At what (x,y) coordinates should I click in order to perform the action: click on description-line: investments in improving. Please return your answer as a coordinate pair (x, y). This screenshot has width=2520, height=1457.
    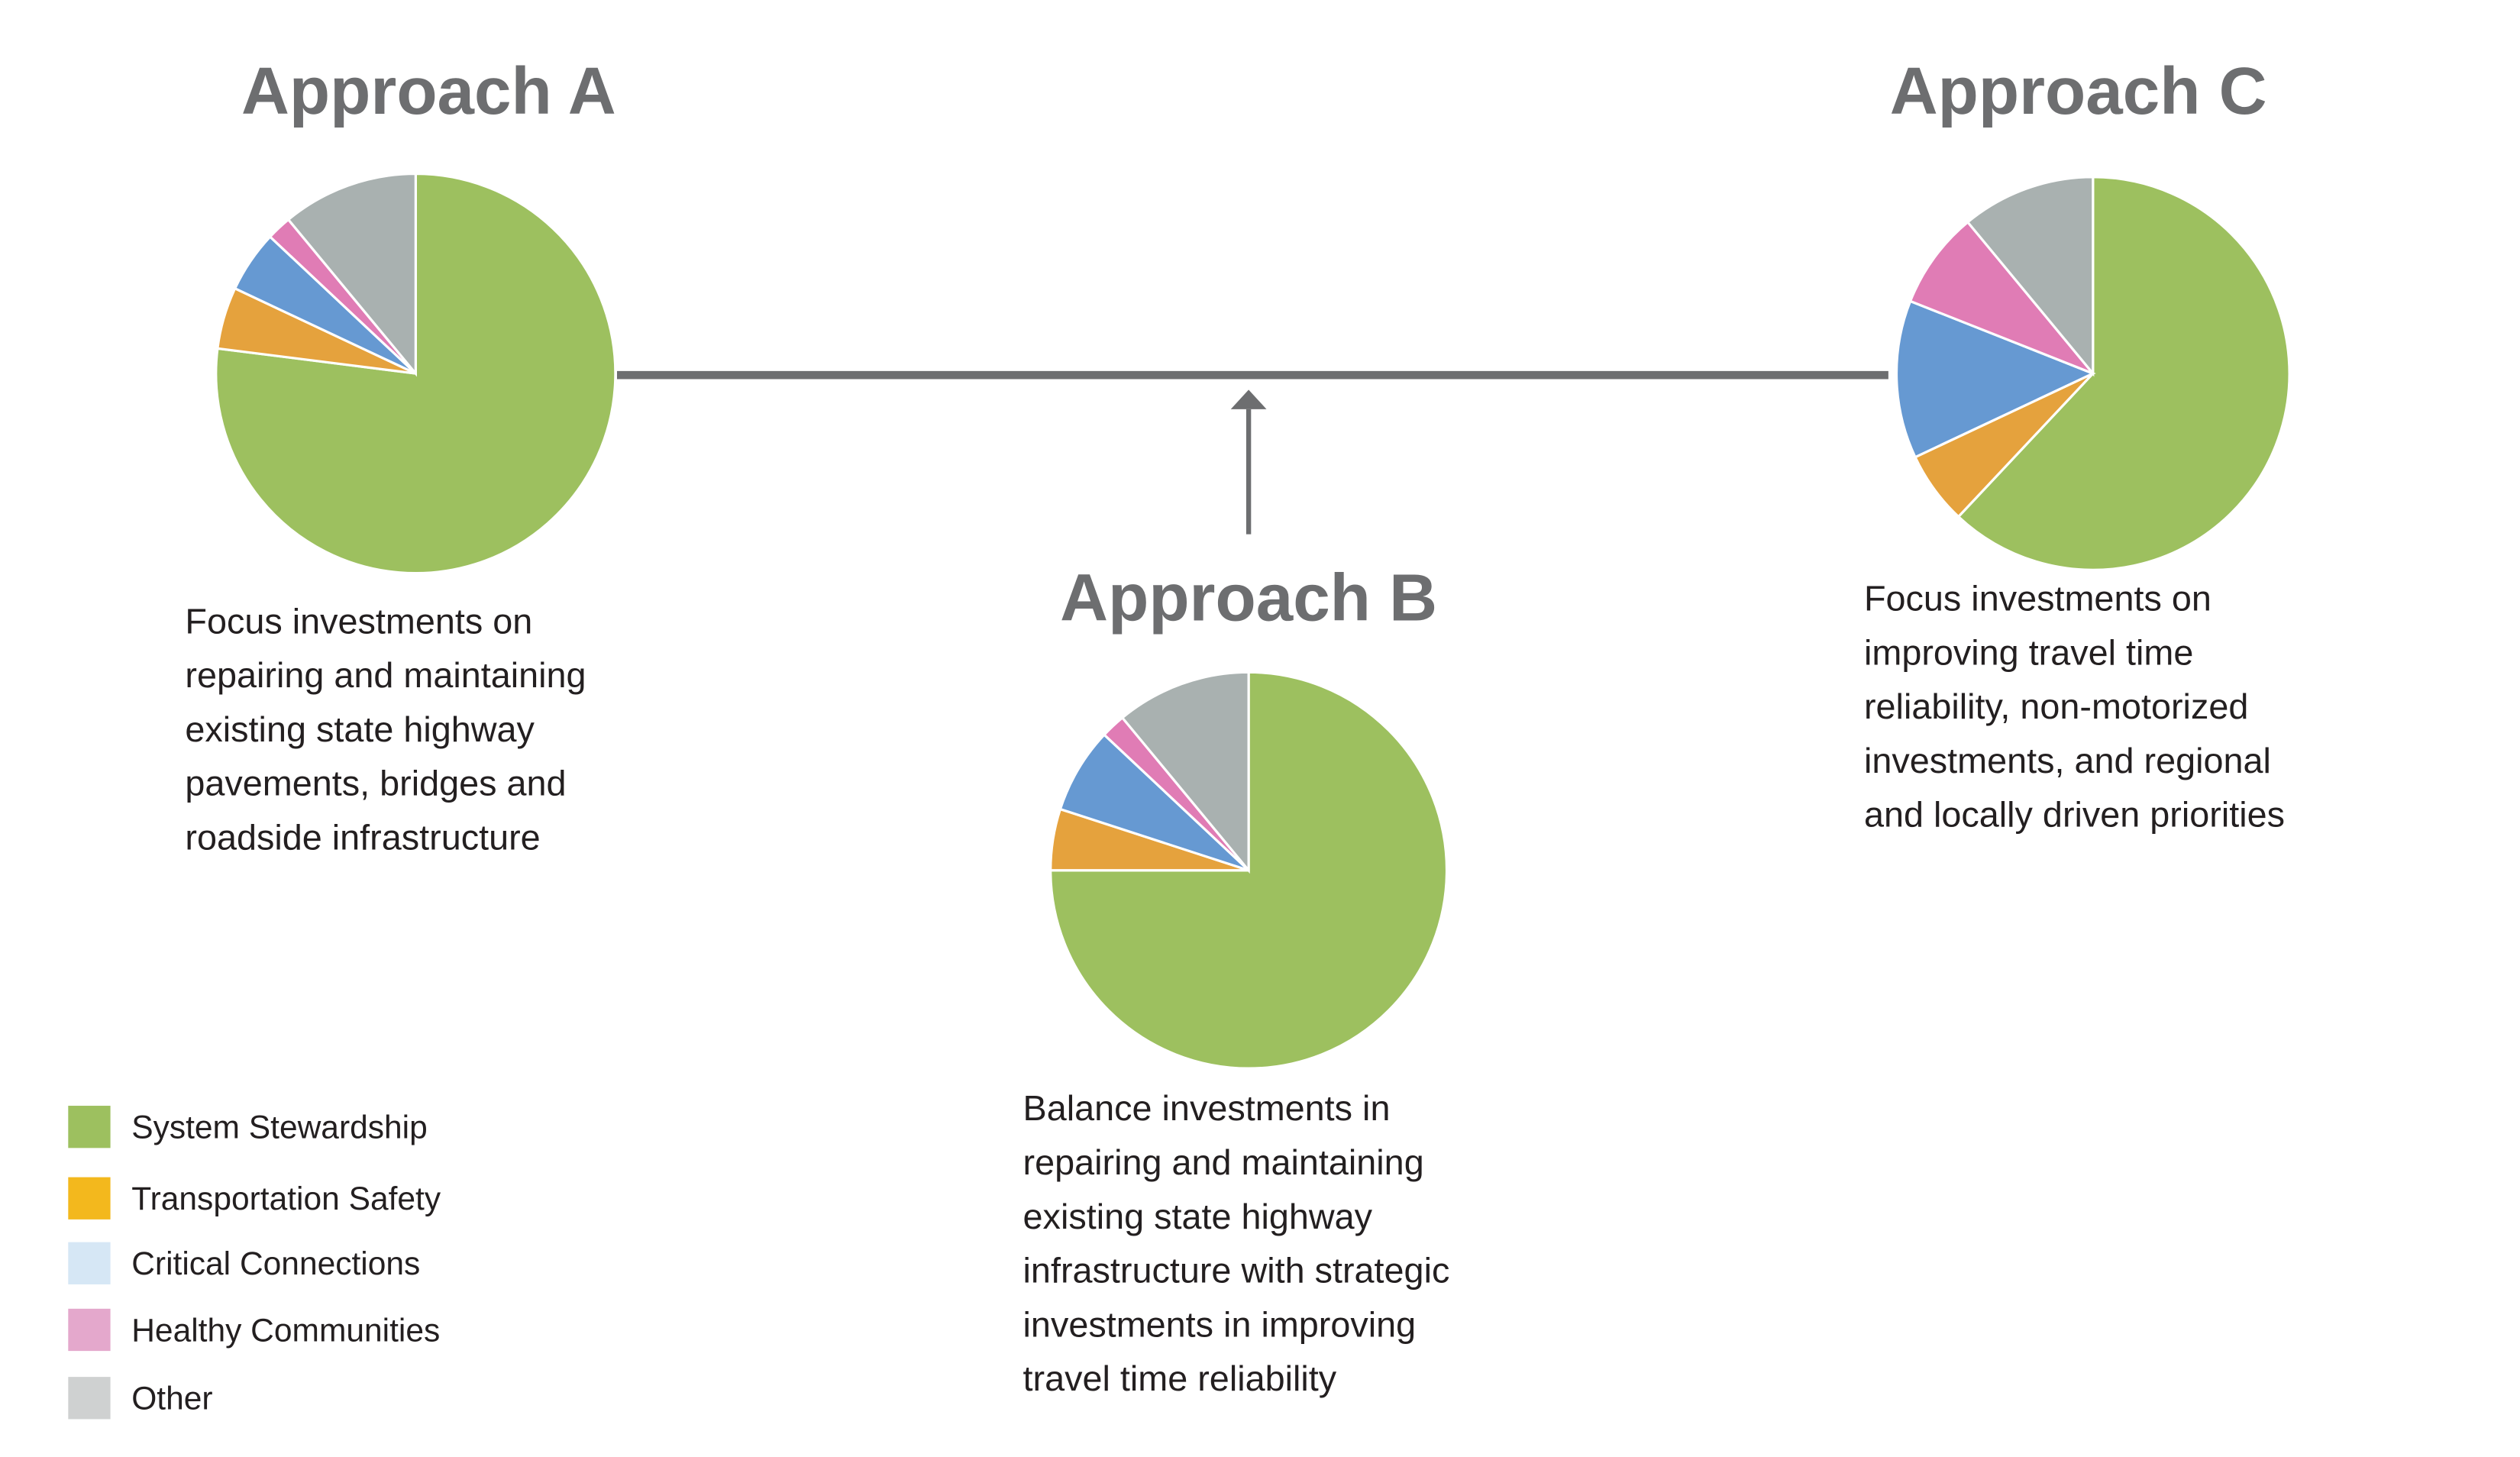
    Looking at the image, I should click on (1220, 1324).